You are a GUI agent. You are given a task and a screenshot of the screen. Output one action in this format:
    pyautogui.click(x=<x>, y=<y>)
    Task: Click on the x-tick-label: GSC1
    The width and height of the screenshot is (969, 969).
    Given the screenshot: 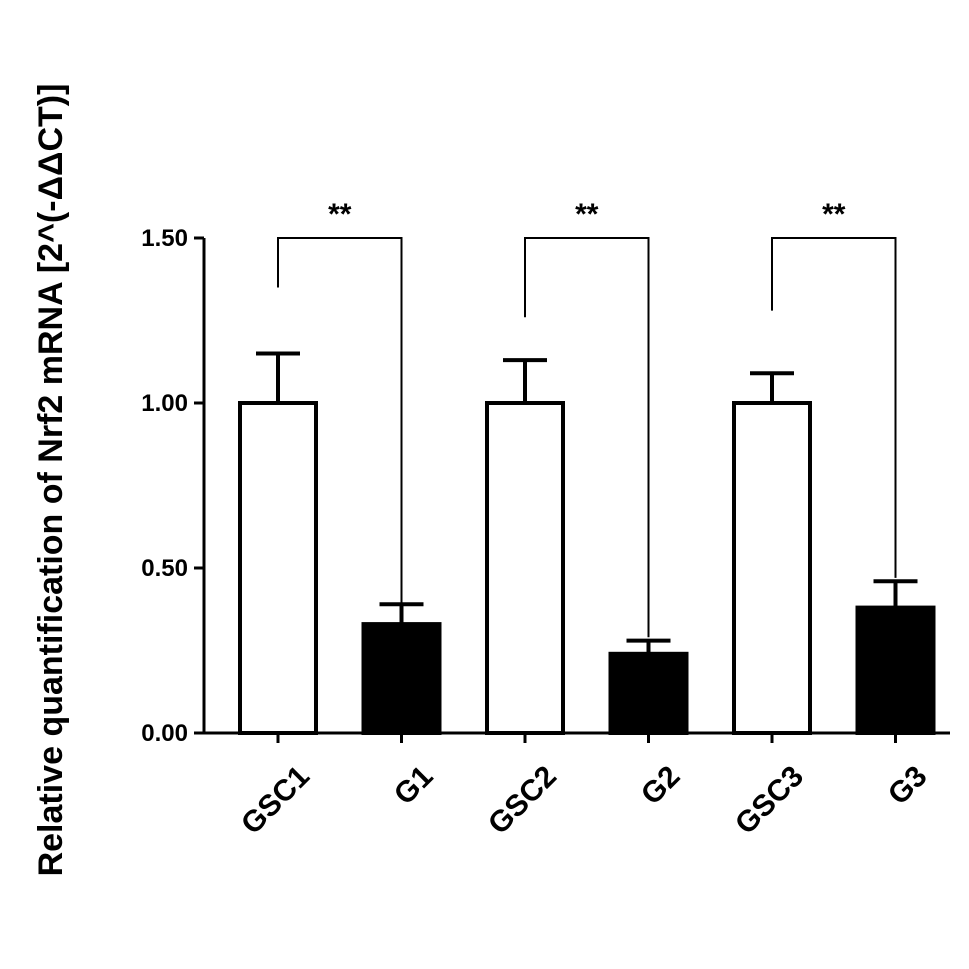 What is the action you would take?
    pyautogui.click(x=275, y=800)
    